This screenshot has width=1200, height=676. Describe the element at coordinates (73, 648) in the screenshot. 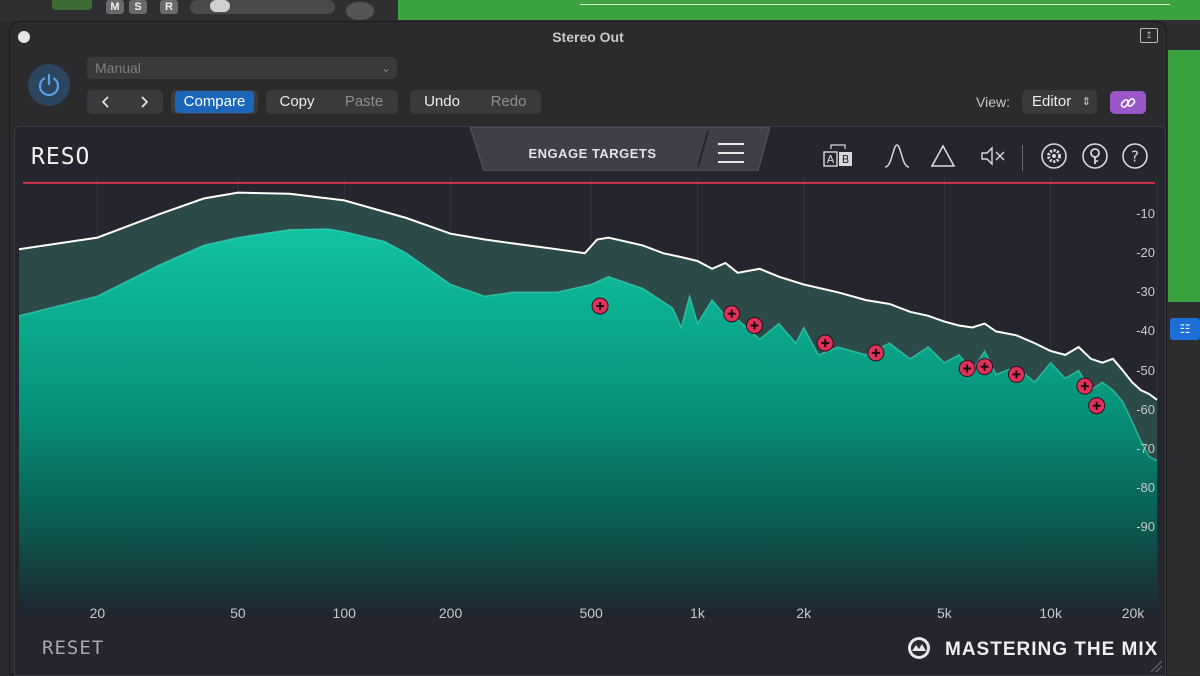

I see `reset-button: RESET` at that location.